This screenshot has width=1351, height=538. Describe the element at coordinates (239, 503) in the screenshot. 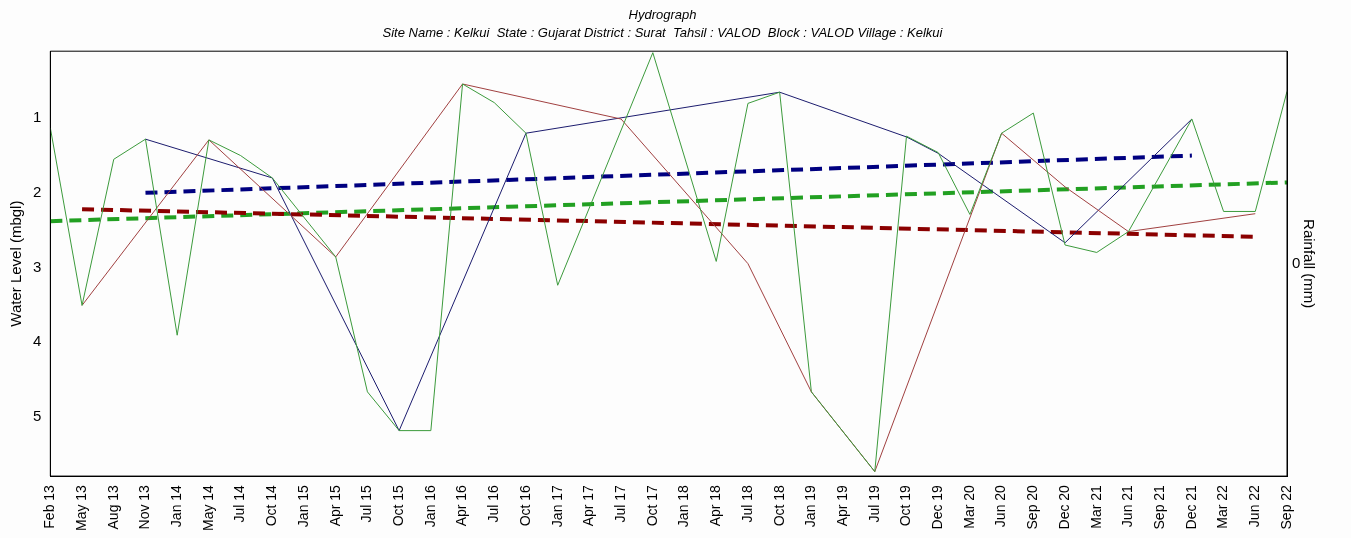

I see `x-tick-label: Jul 14` at that location.